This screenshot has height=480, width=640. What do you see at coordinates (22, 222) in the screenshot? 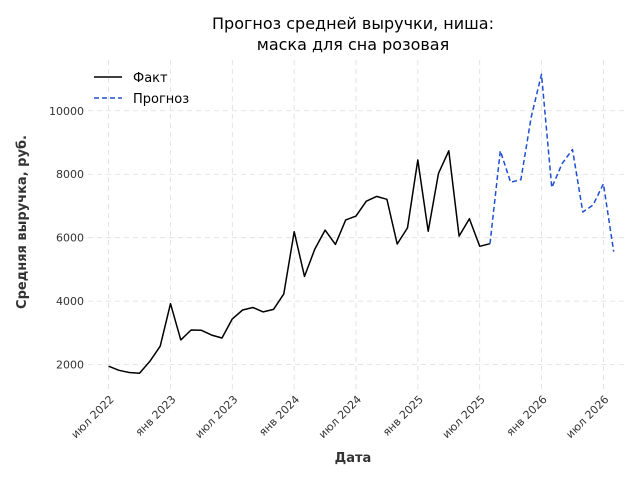
I see `y-axis-label: Средняя выручка, руб.` at bounding box center [22, 222].